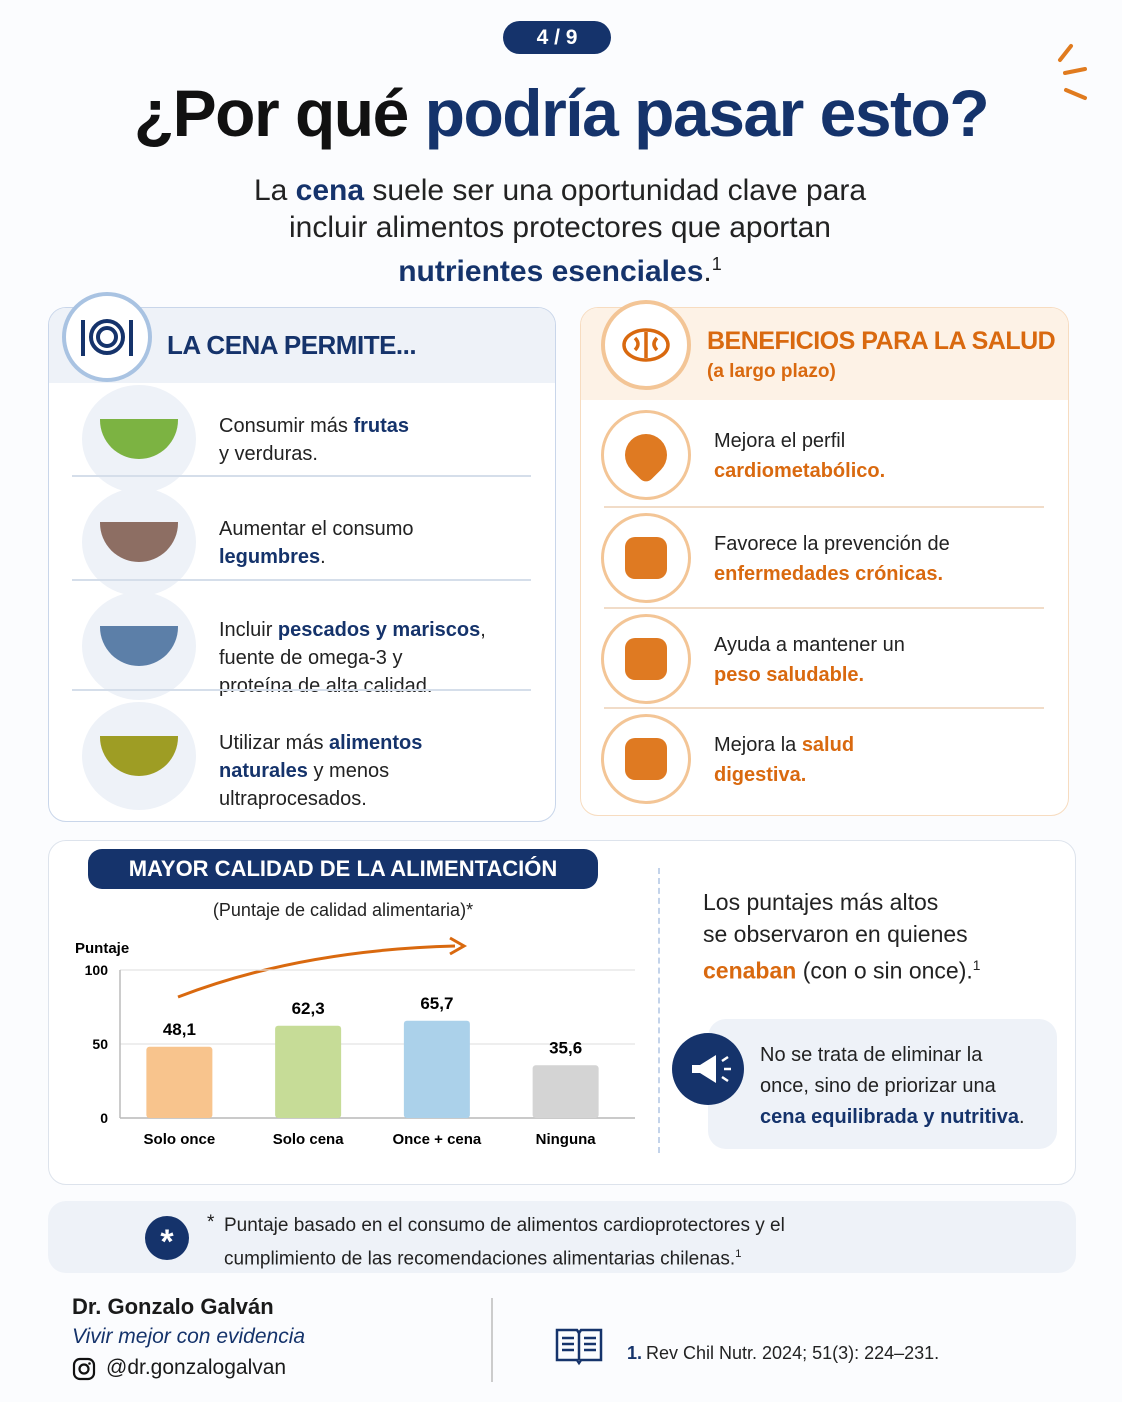 The width and height of the screenshot is (1122, 1402). I want to click on highlight: enfermedades crónicas., so click(828, 574).